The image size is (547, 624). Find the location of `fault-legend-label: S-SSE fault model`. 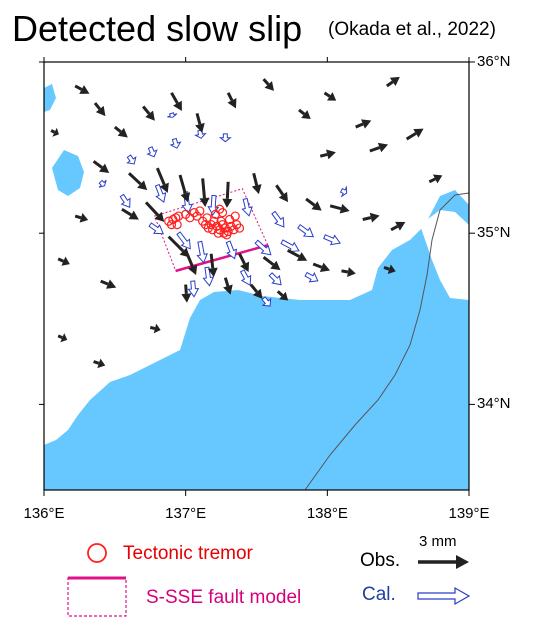

fault-legend-label: S-SSE fault model is located at coordinates (224, 597).